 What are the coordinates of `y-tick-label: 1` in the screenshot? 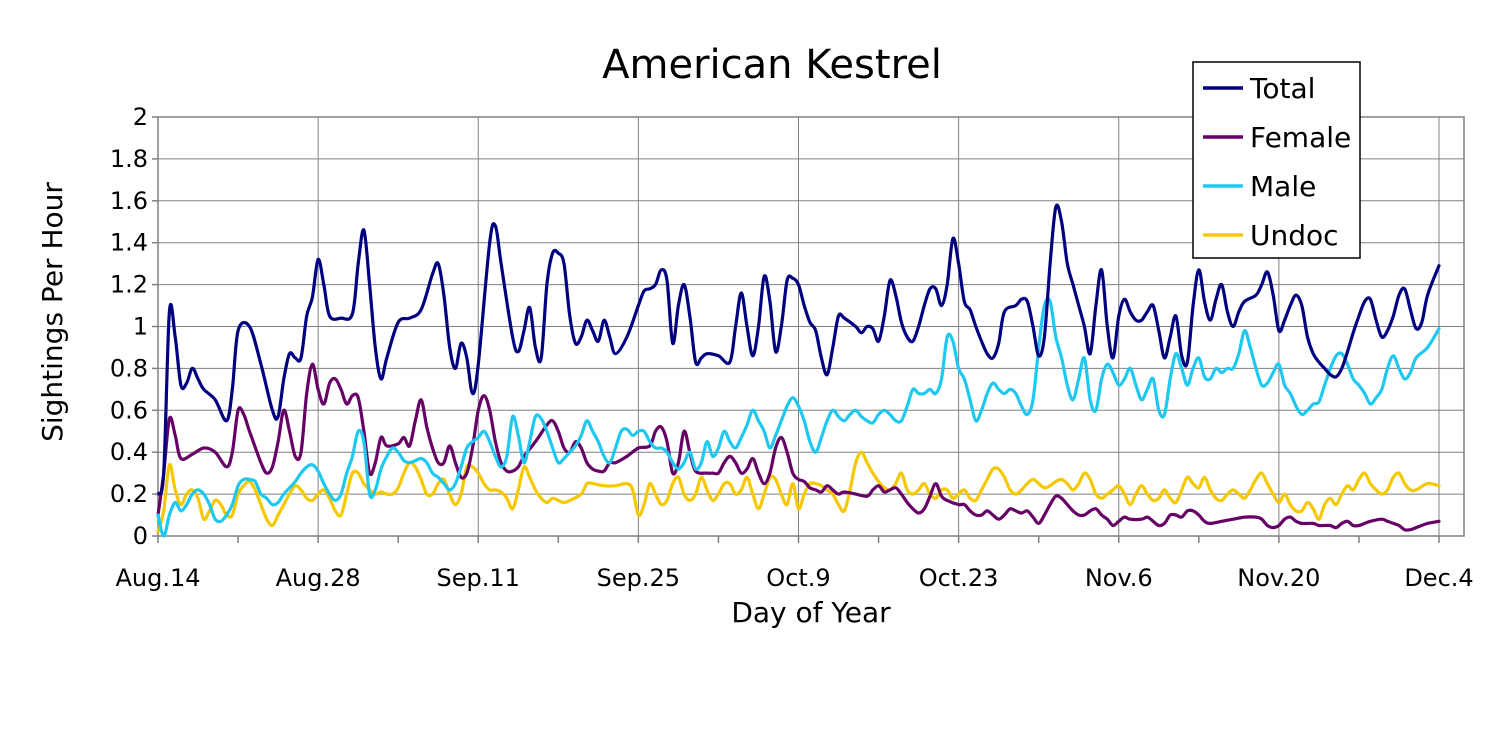 It's located at (140, 327).